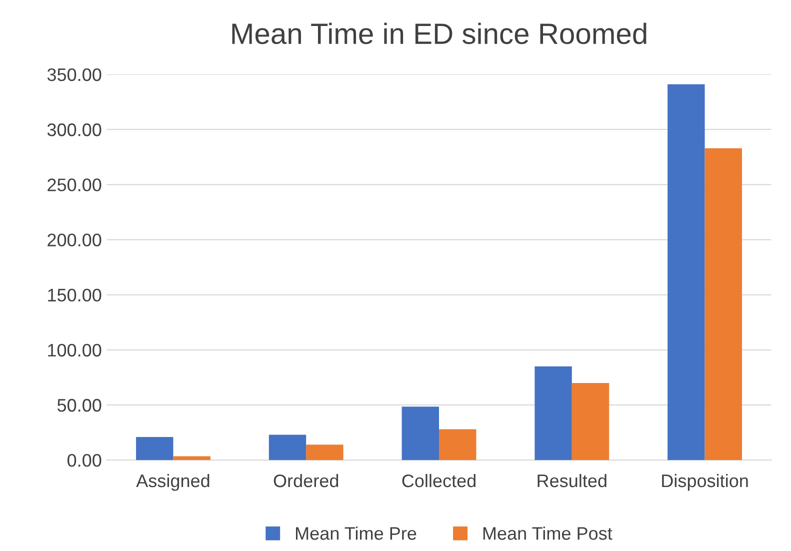  What do you see at coordinates (74, 129) in the screenshot?
I see `y-tick-label: 300.00` at bounding box center [74, 129].